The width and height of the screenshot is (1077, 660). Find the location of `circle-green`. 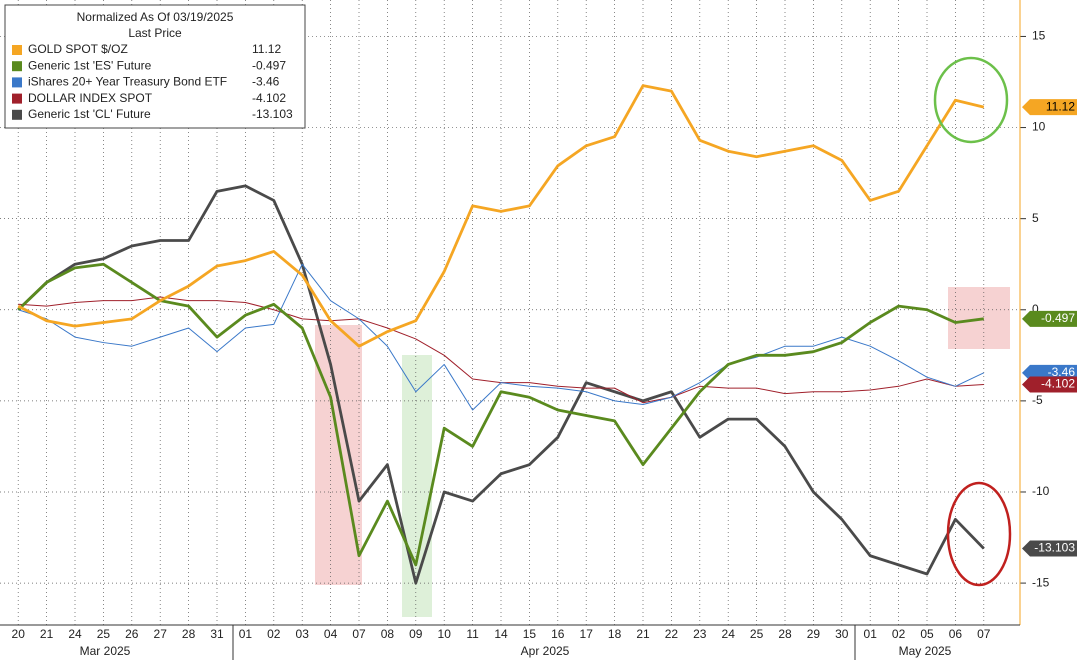

circle-green is located at coordinates (971, 100).